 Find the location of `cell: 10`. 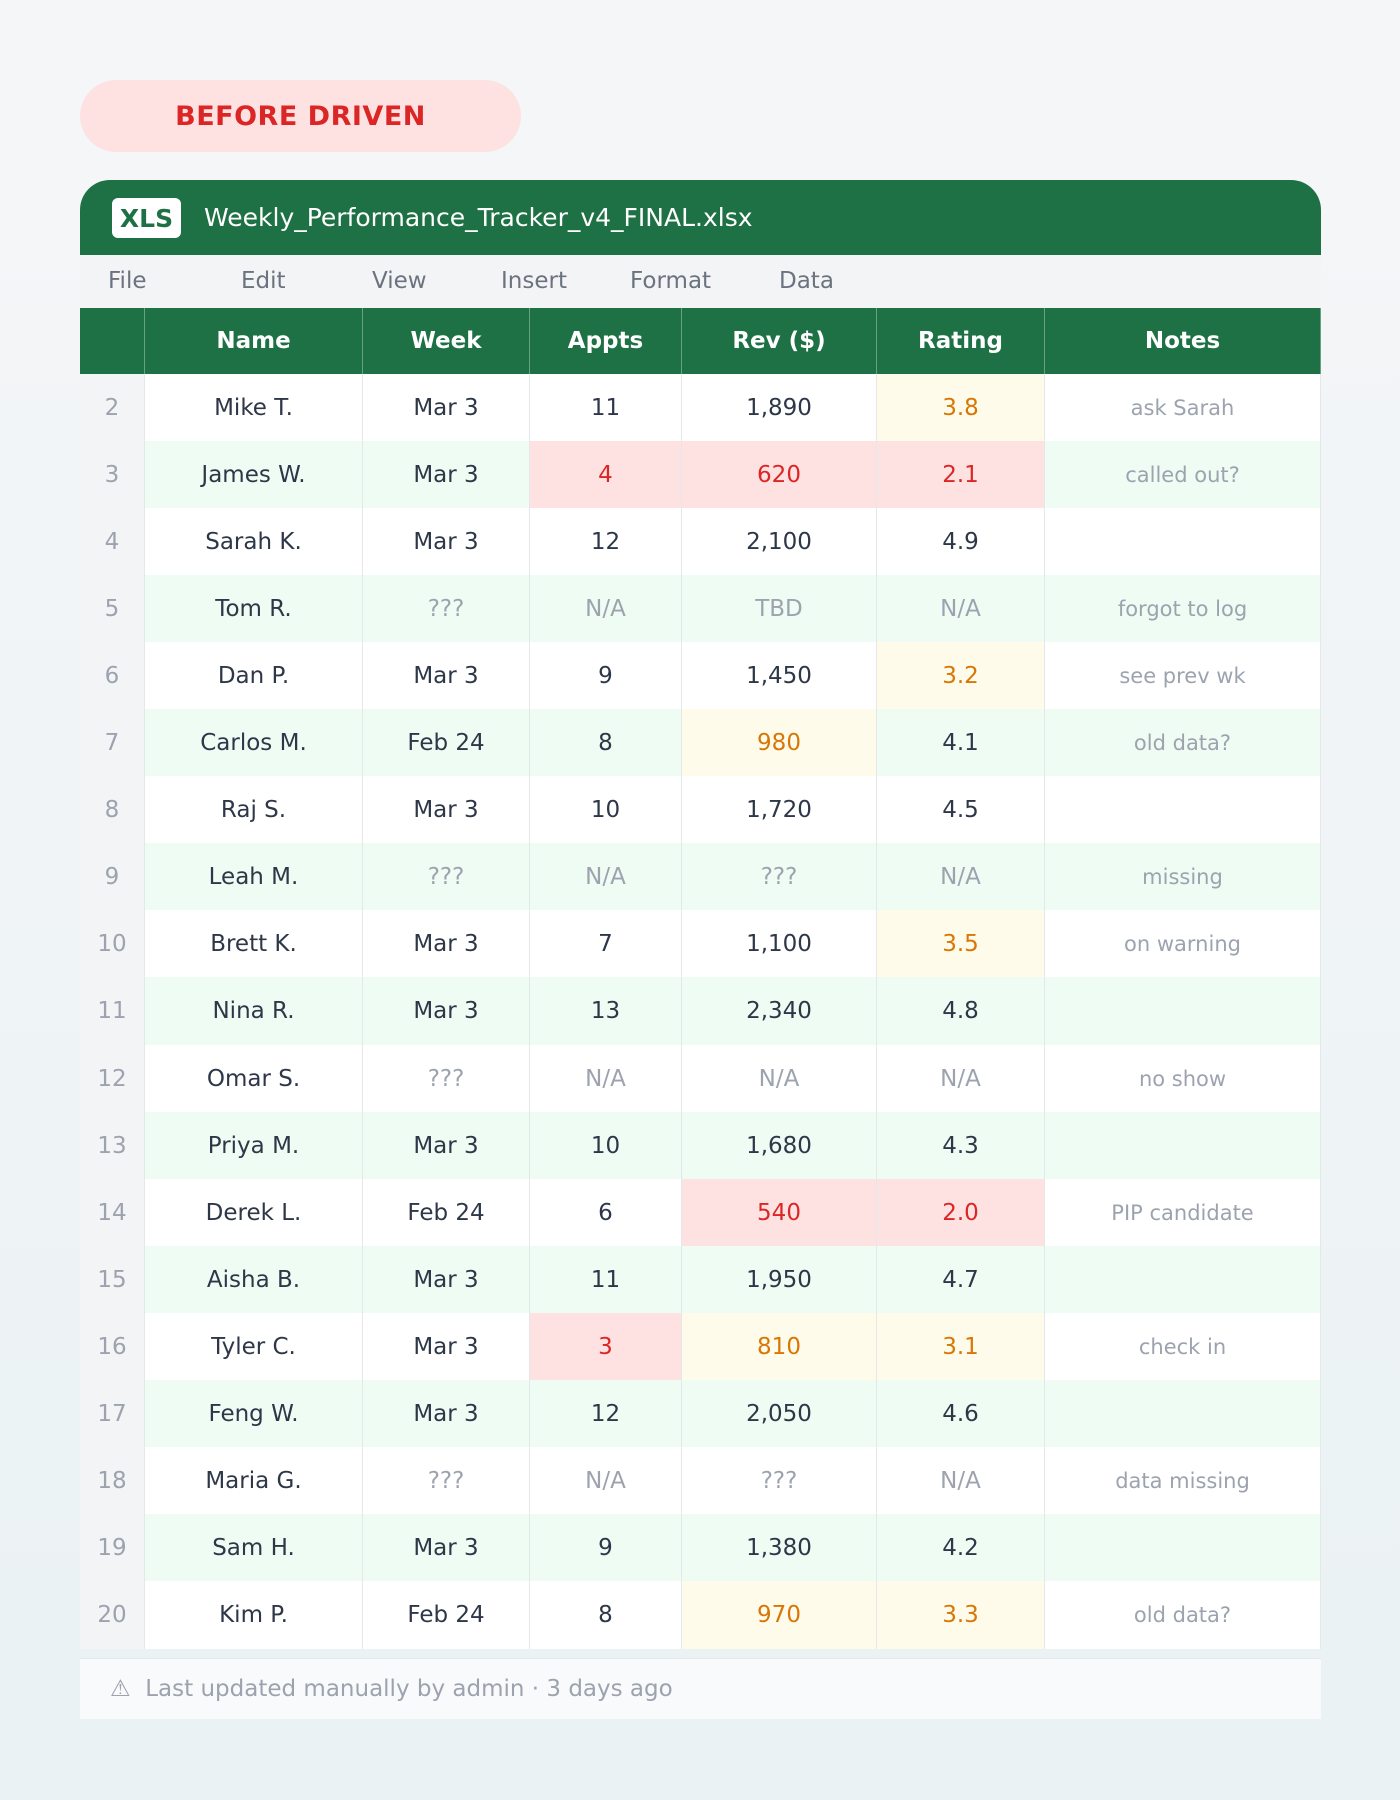

cell: 10 is located at coordinates (606, 1145).